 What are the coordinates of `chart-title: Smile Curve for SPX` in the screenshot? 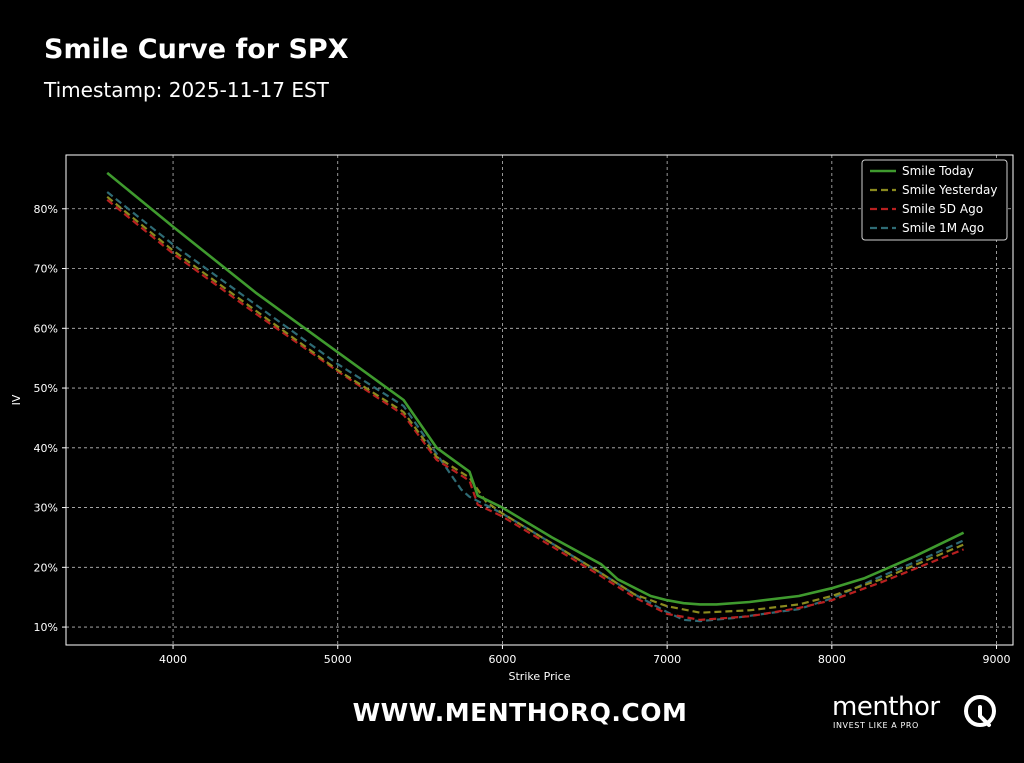 It's located at (196, 49).